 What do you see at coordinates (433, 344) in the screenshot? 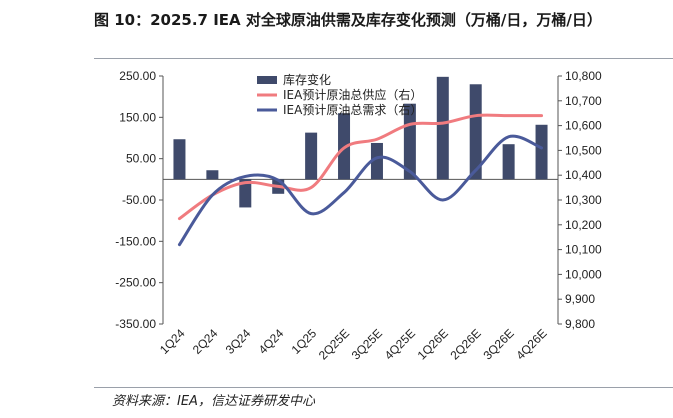
I see `category-label: 1Q26E` at bounding box center [433, 344].